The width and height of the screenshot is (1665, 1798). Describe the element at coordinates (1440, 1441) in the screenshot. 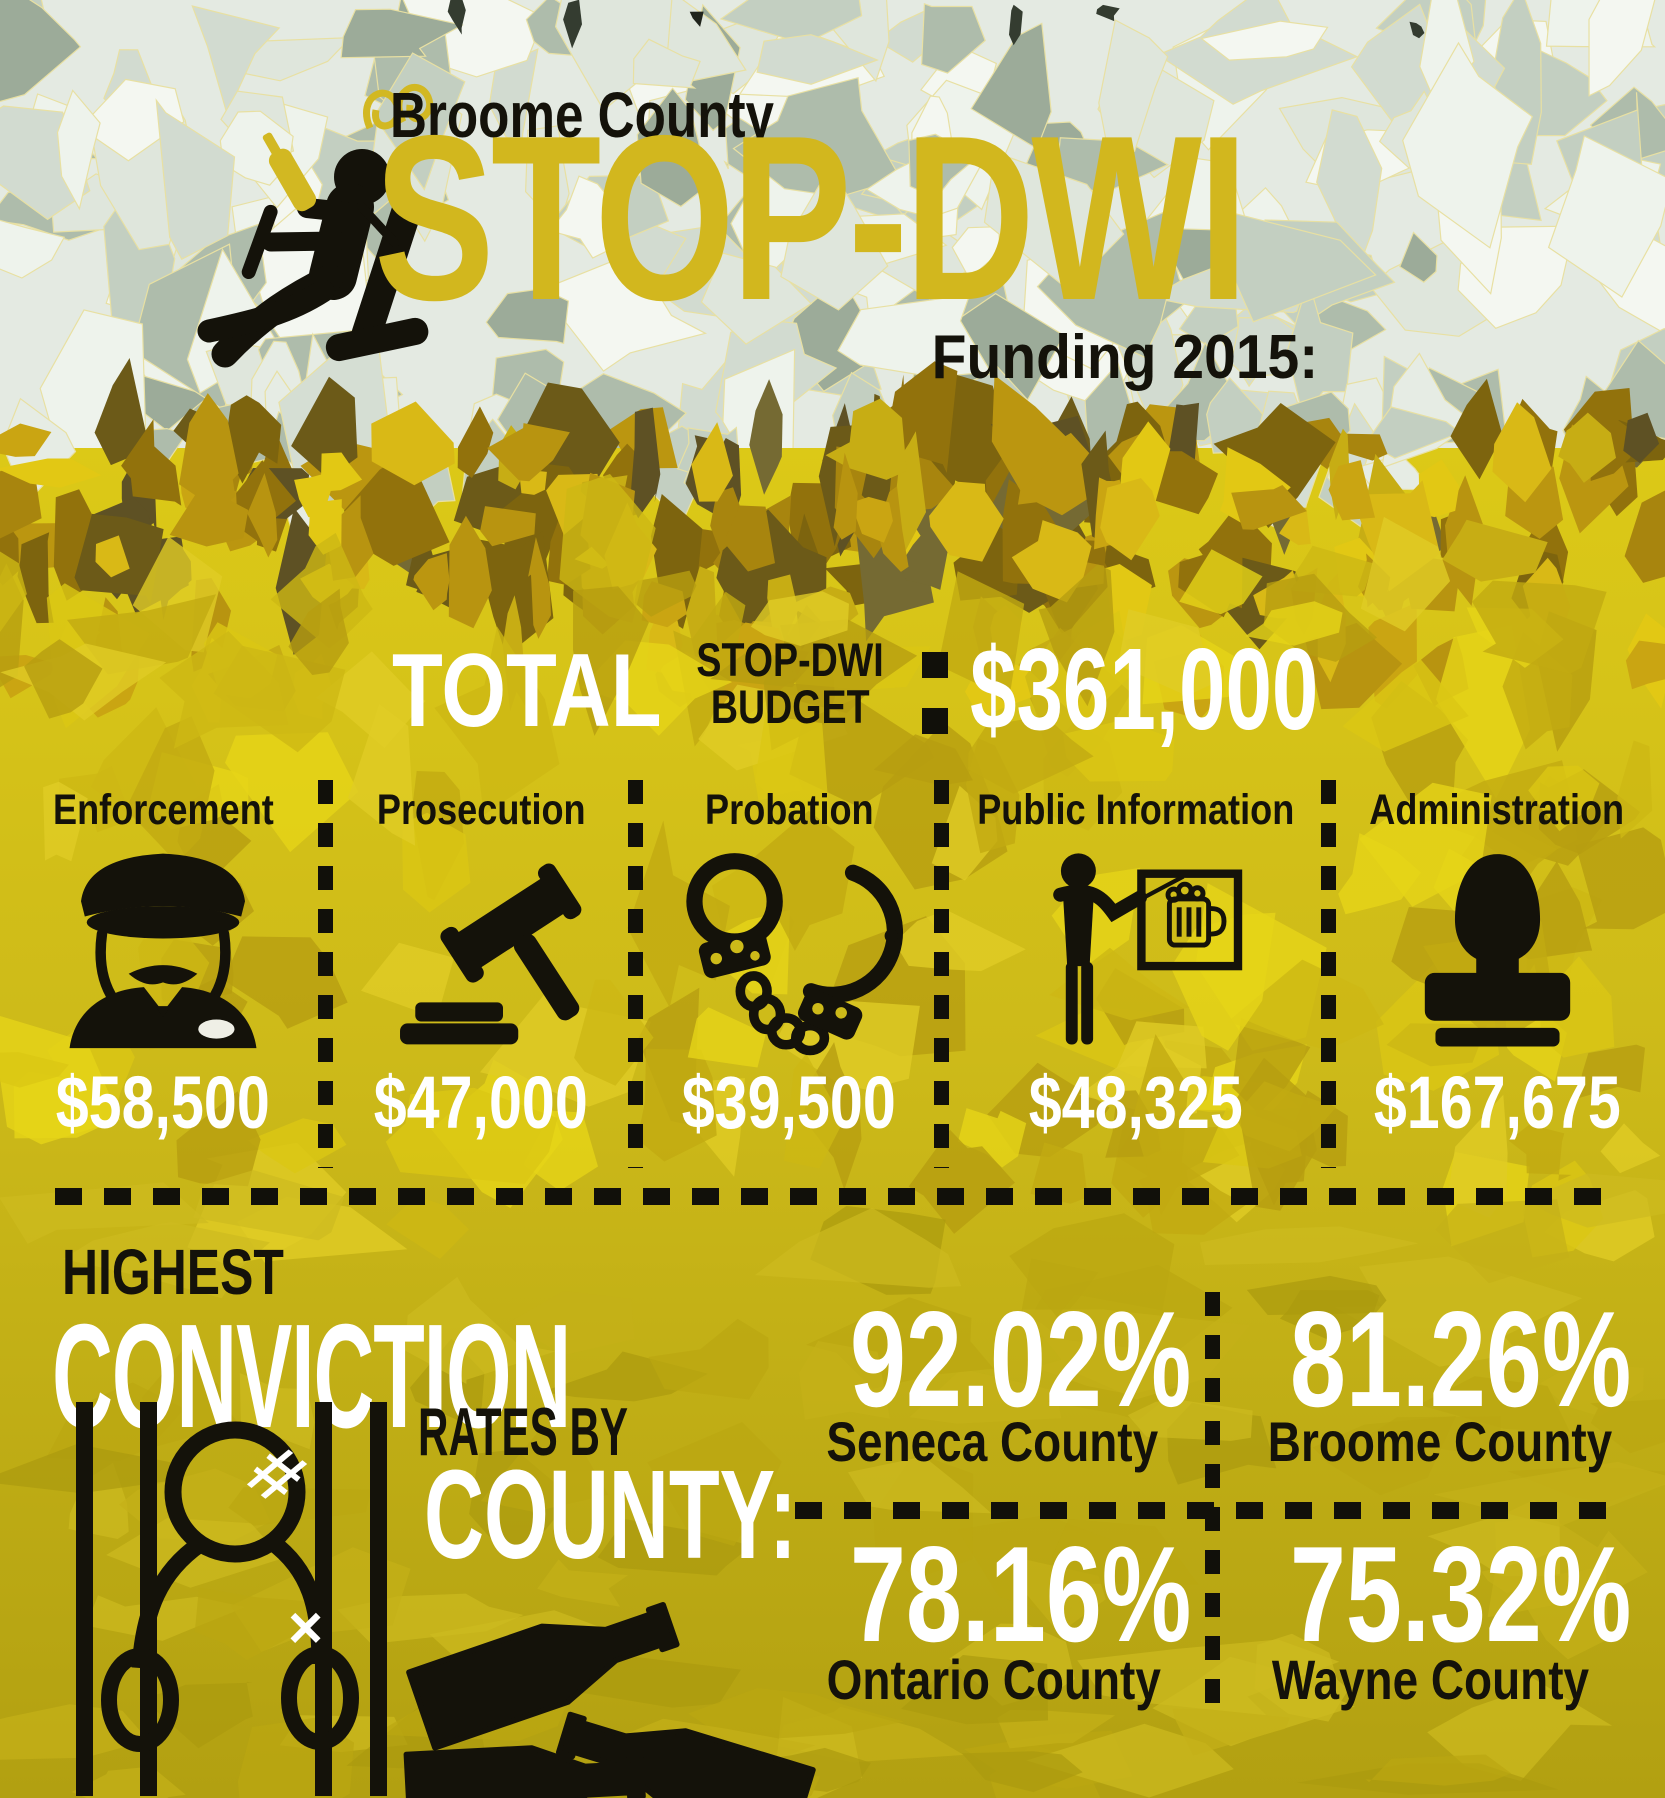

I see `stat-county-broome: Broome County` at that location.